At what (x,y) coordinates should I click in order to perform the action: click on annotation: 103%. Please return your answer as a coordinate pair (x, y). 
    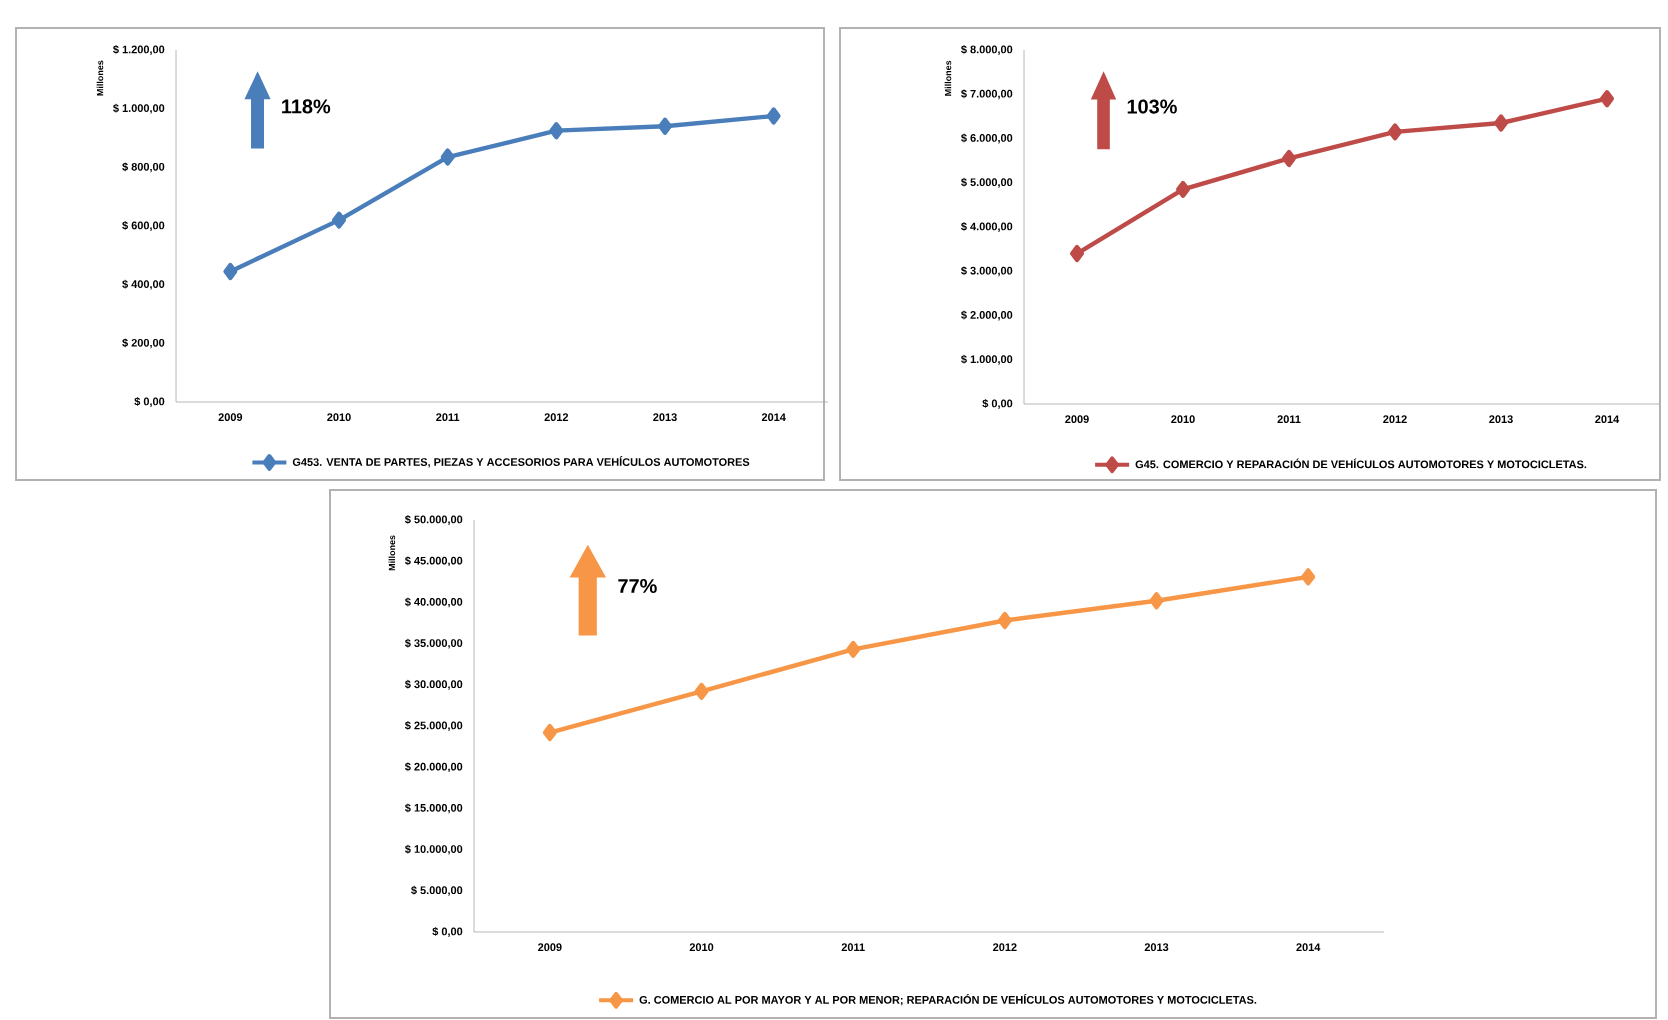
    Looking at the image, I should click on (1152, 106).